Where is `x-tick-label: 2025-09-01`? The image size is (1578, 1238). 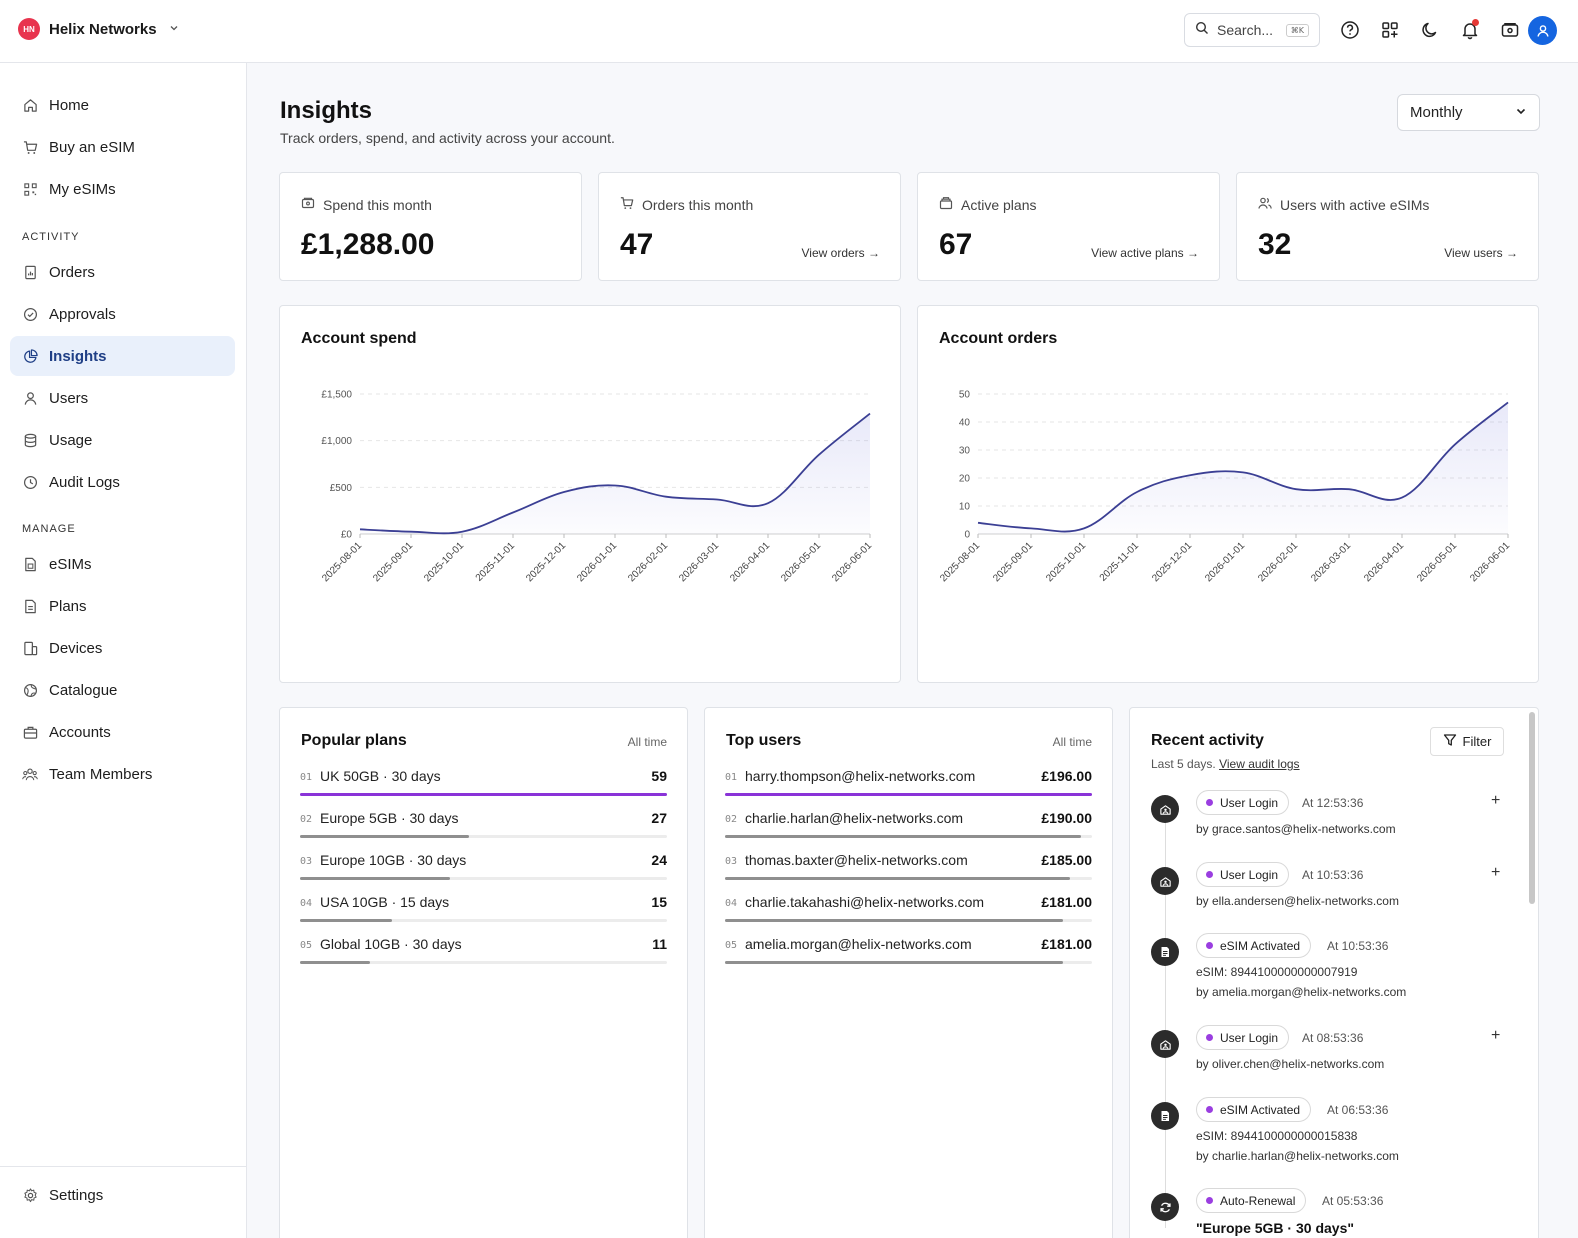 x-tick-label: 2025-09-01 is located at coordinates (393, 562).